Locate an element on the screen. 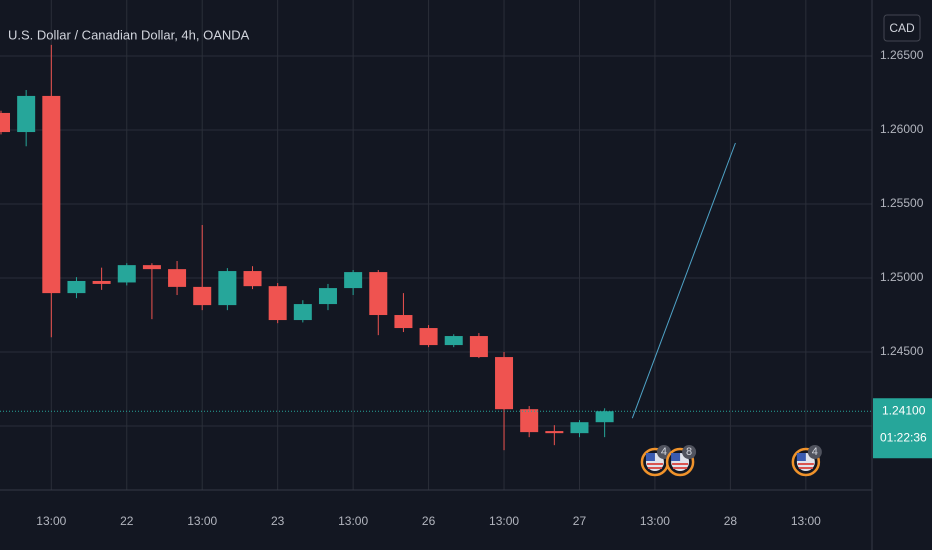 The width and height of the screenshot is (932, 550). event-marker: 8 is located at coordinates (681, 461).